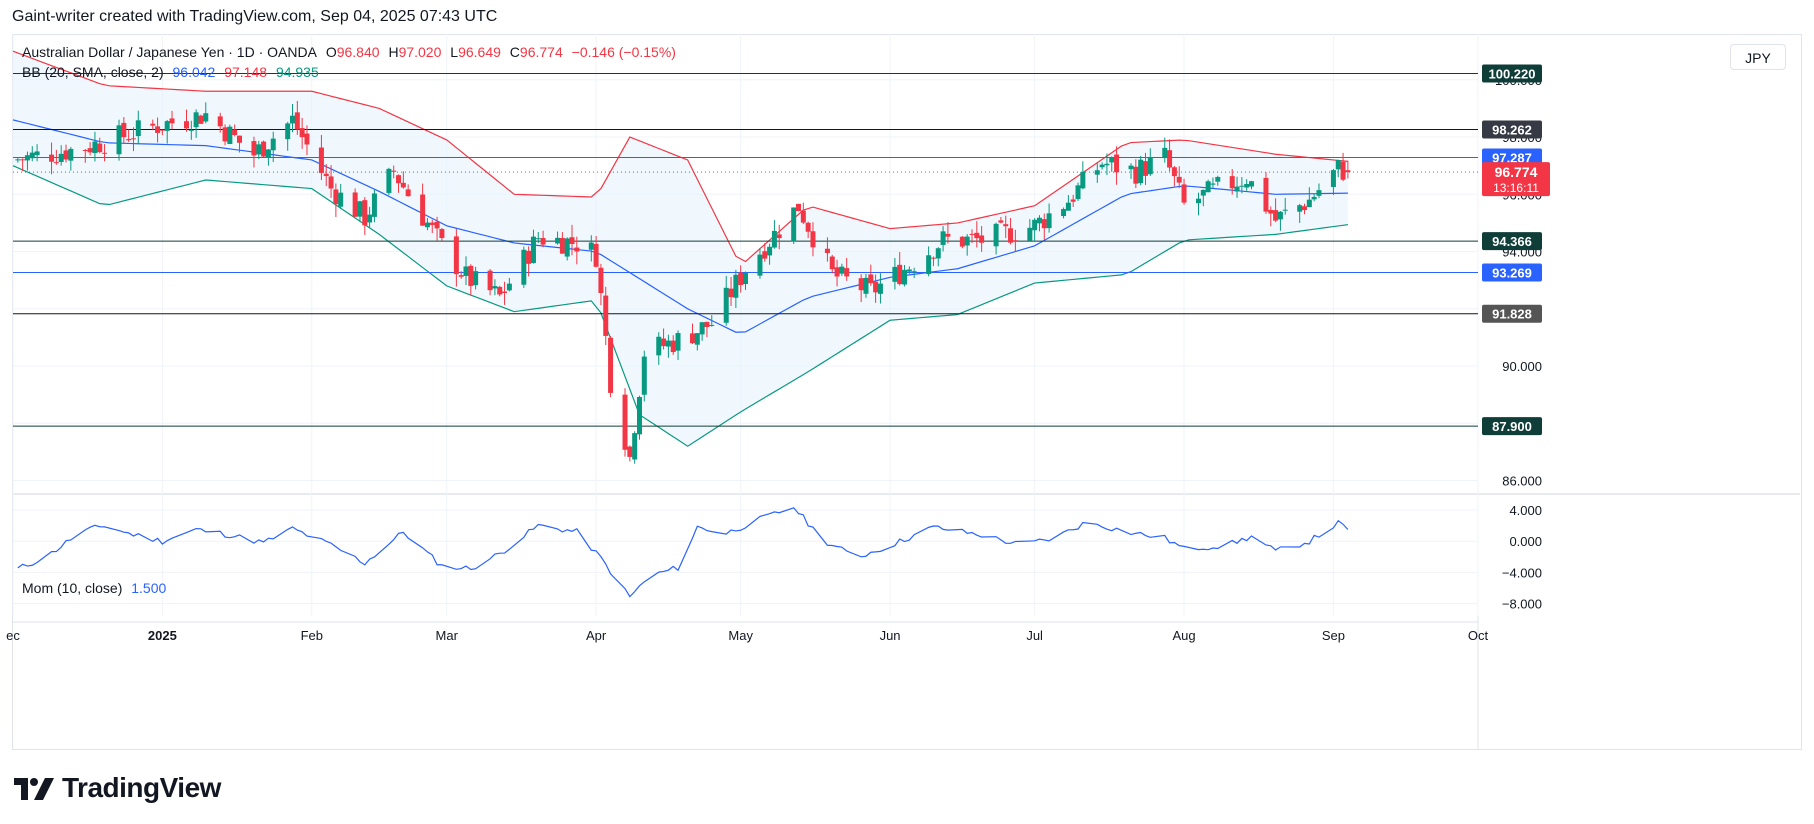 The image size is (1814, 824). What do you see at coordinates (331, 52) in the screenshot?
I see `open-label: O` at bounding box center [331, 52].